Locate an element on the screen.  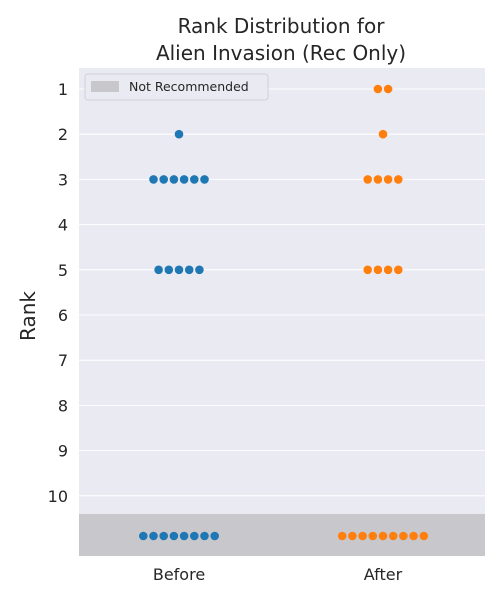
y-tick-label: 10 is located at coordinates (58, 496).